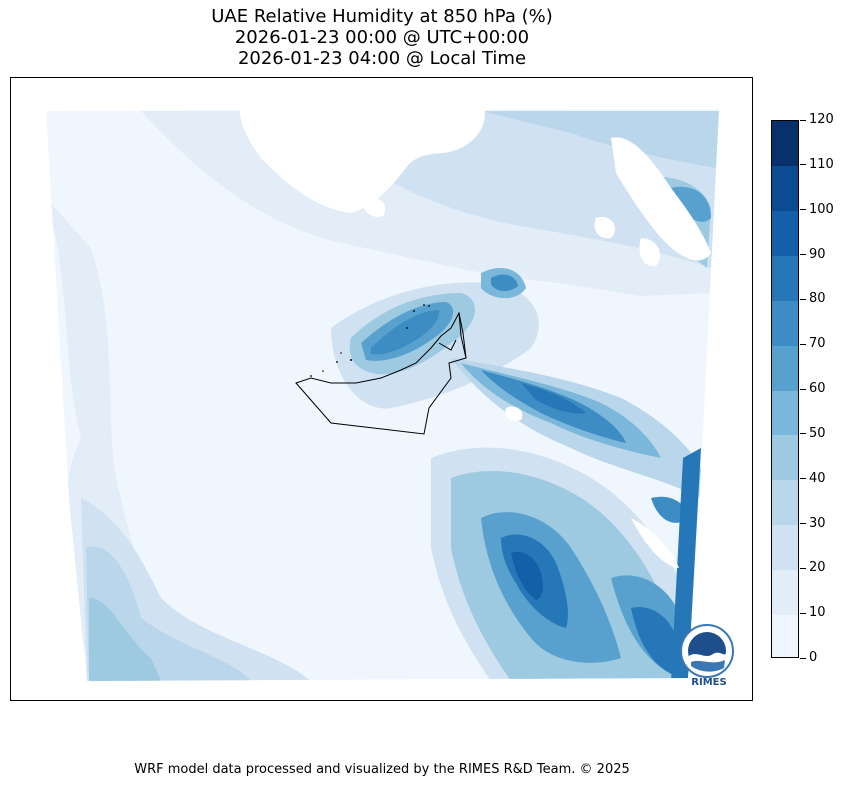  I want to click on title-line-1: UAE Relative Humidity at 850 hPa (%), so click(382, 16).